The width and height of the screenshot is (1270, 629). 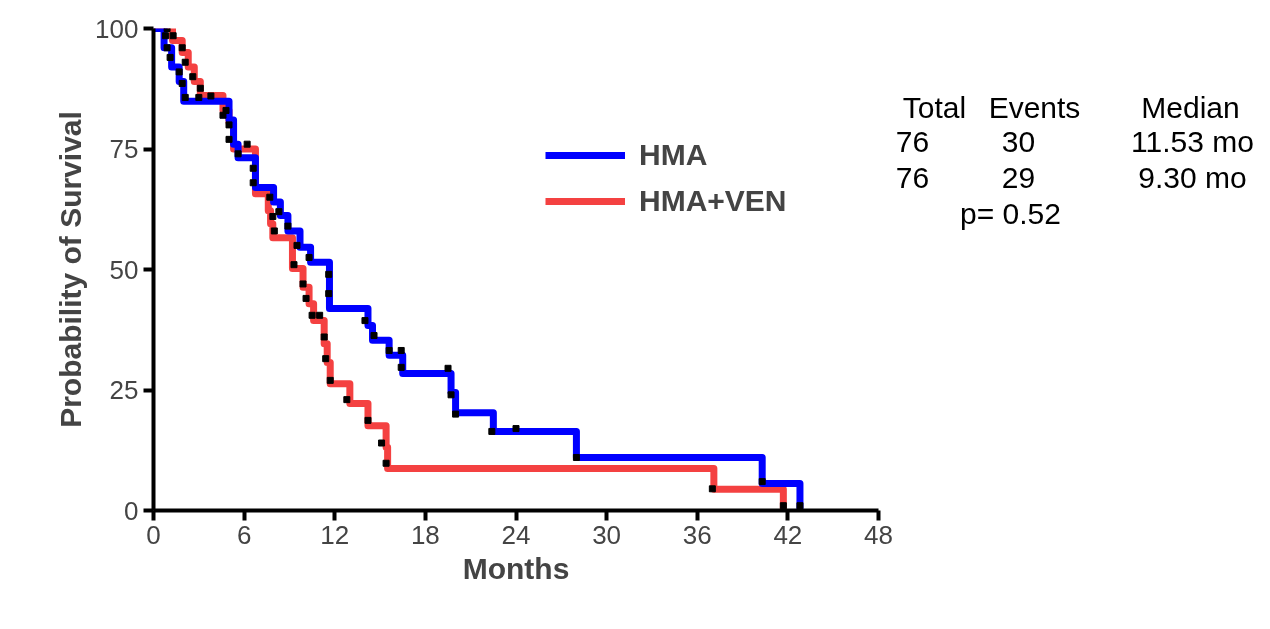 What do you see at coordinates (1010, 214) in the screenshot?
I see `text: p= 0.52` at bounding box center [1010, 214].